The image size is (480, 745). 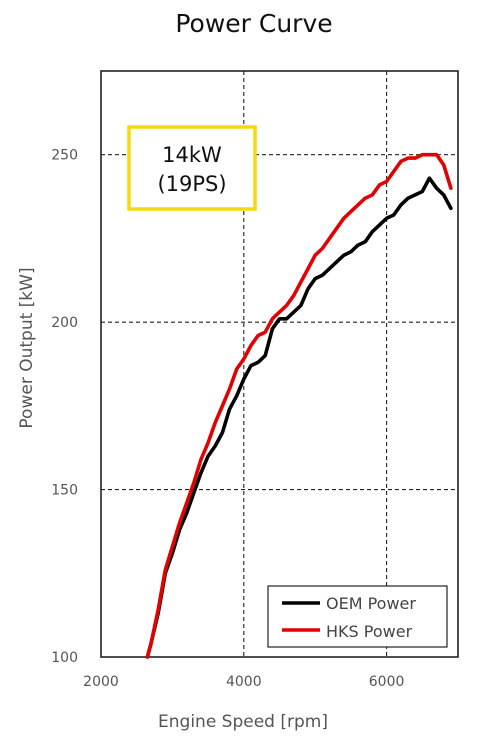 What do you see at coordinates (64, 323) in the screenshot?
I see `y-tick-label-200: 200` at bounding box center [64, 323].